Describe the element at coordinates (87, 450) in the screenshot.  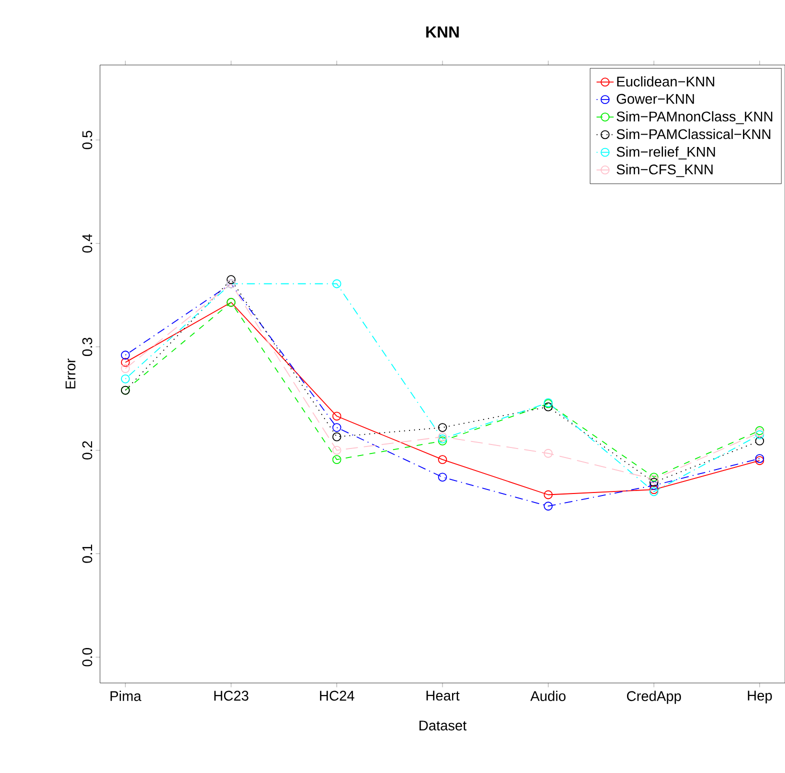
I see `y-tick-label: 0.2` at that location.